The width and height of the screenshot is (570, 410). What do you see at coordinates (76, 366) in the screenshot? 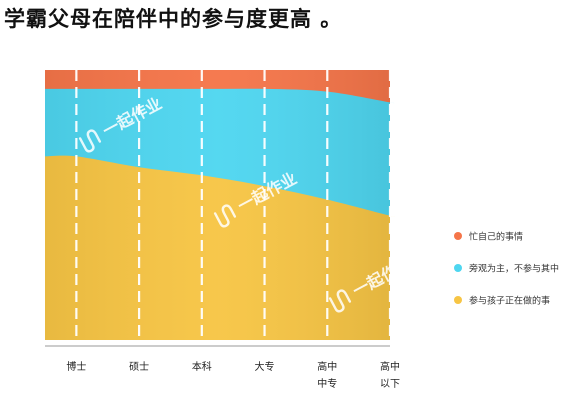
I see `x-tick-label: 博士` at bounding box center [76, 366].